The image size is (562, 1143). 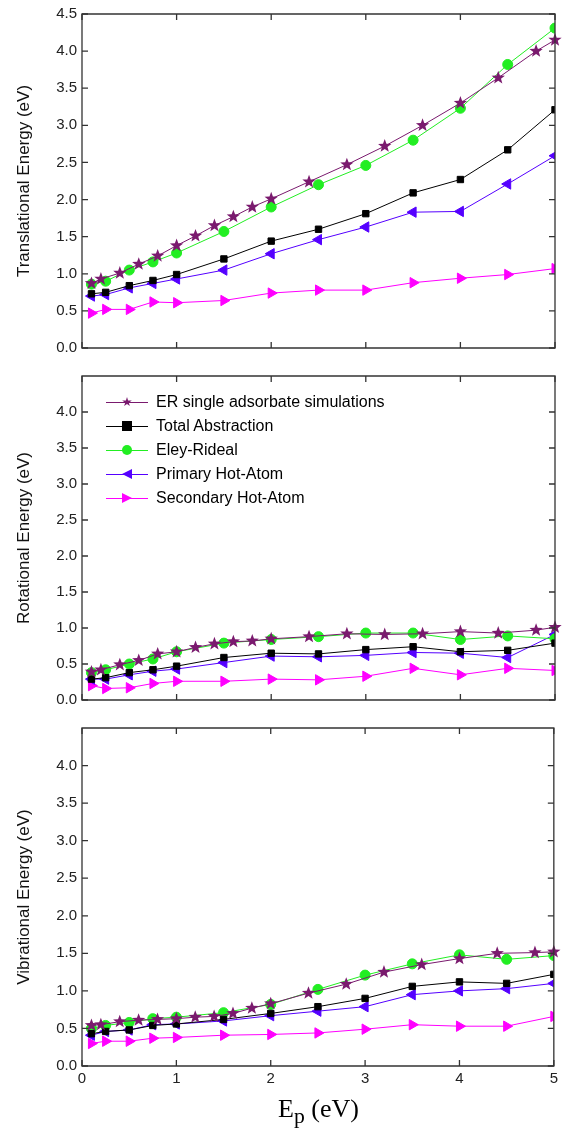 I want to click on x-tick-label: 4, so click(x=459, y=1078).